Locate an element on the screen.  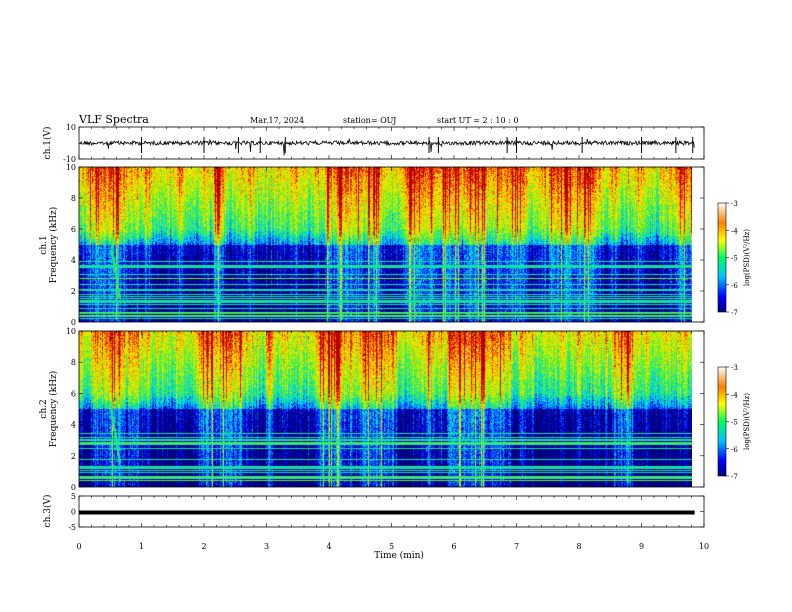
ch1-spectrogram-ytick-label: 8 is located at coordinates (73, 198).